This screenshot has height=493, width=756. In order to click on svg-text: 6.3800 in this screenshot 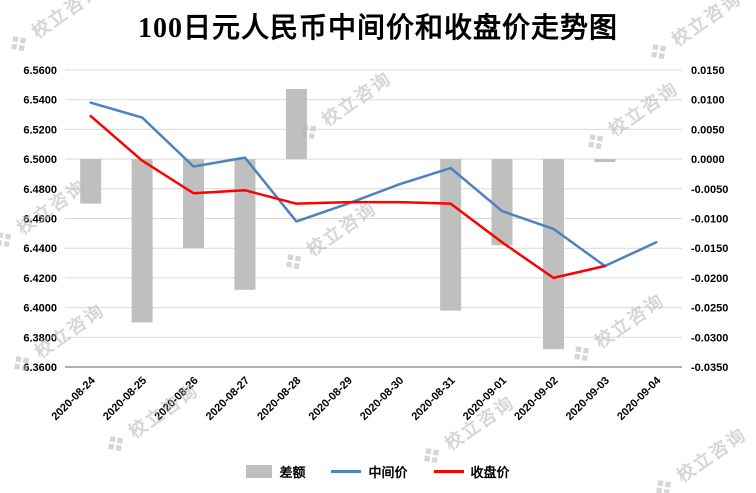, I will do `click(40, 338)`.